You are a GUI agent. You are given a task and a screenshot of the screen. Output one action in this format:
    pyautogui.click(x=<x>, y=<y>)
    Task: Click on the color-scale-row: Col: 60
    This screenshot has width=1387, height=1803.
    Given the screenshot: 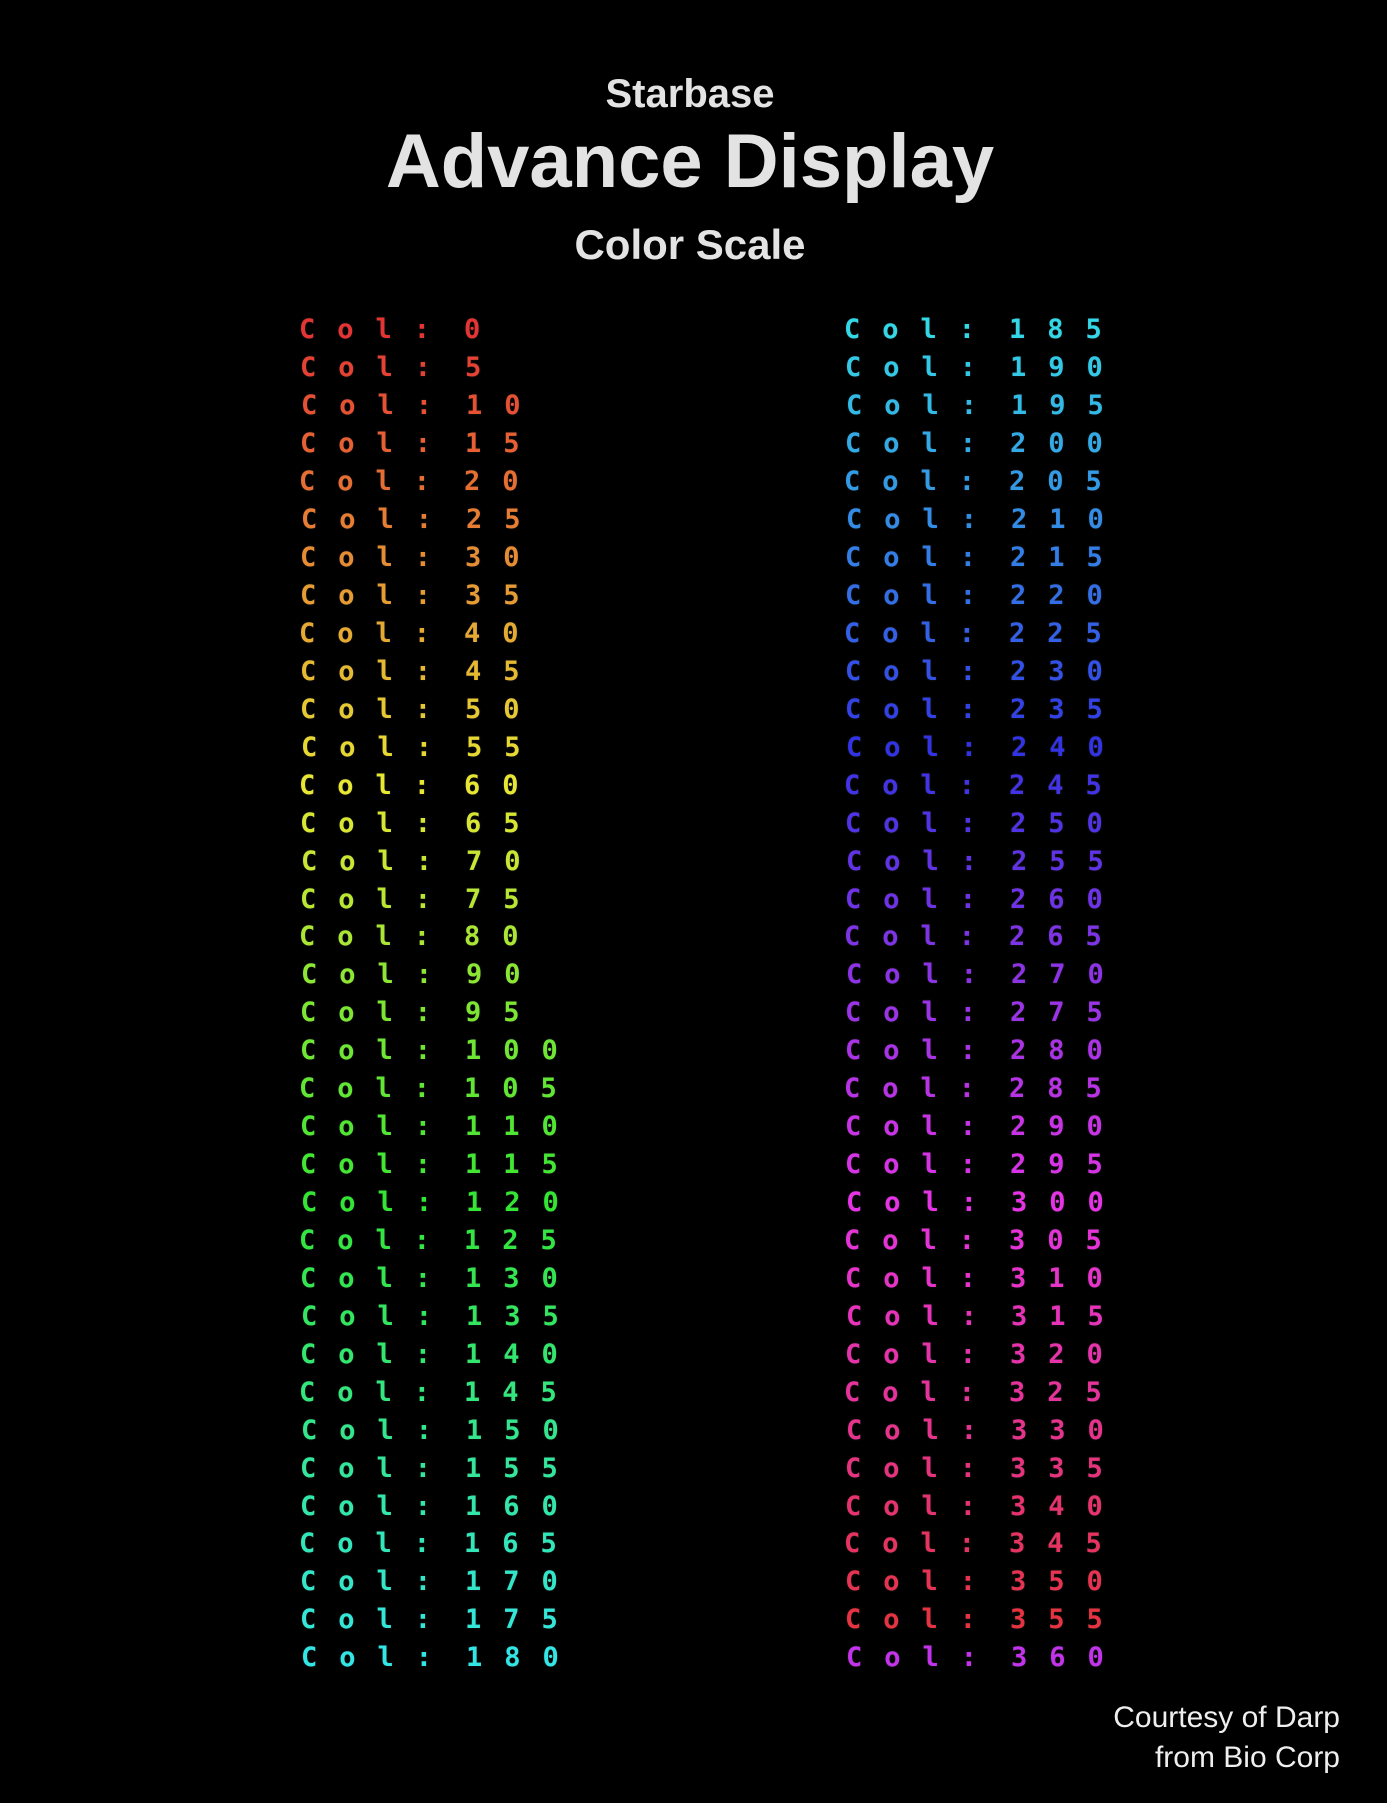 What is the action you would take?
    pyautogui.click(x=439, y=785)
    